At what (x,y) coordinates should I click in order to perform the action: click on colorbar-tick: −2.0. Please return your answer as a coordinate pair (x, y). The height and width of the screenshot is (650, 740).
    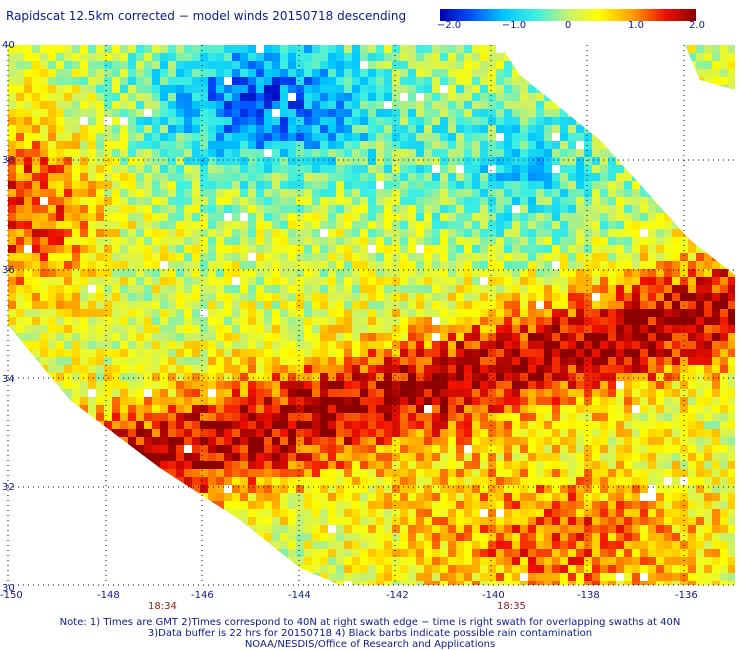
    Looking at the image, I should click on (449, 25).